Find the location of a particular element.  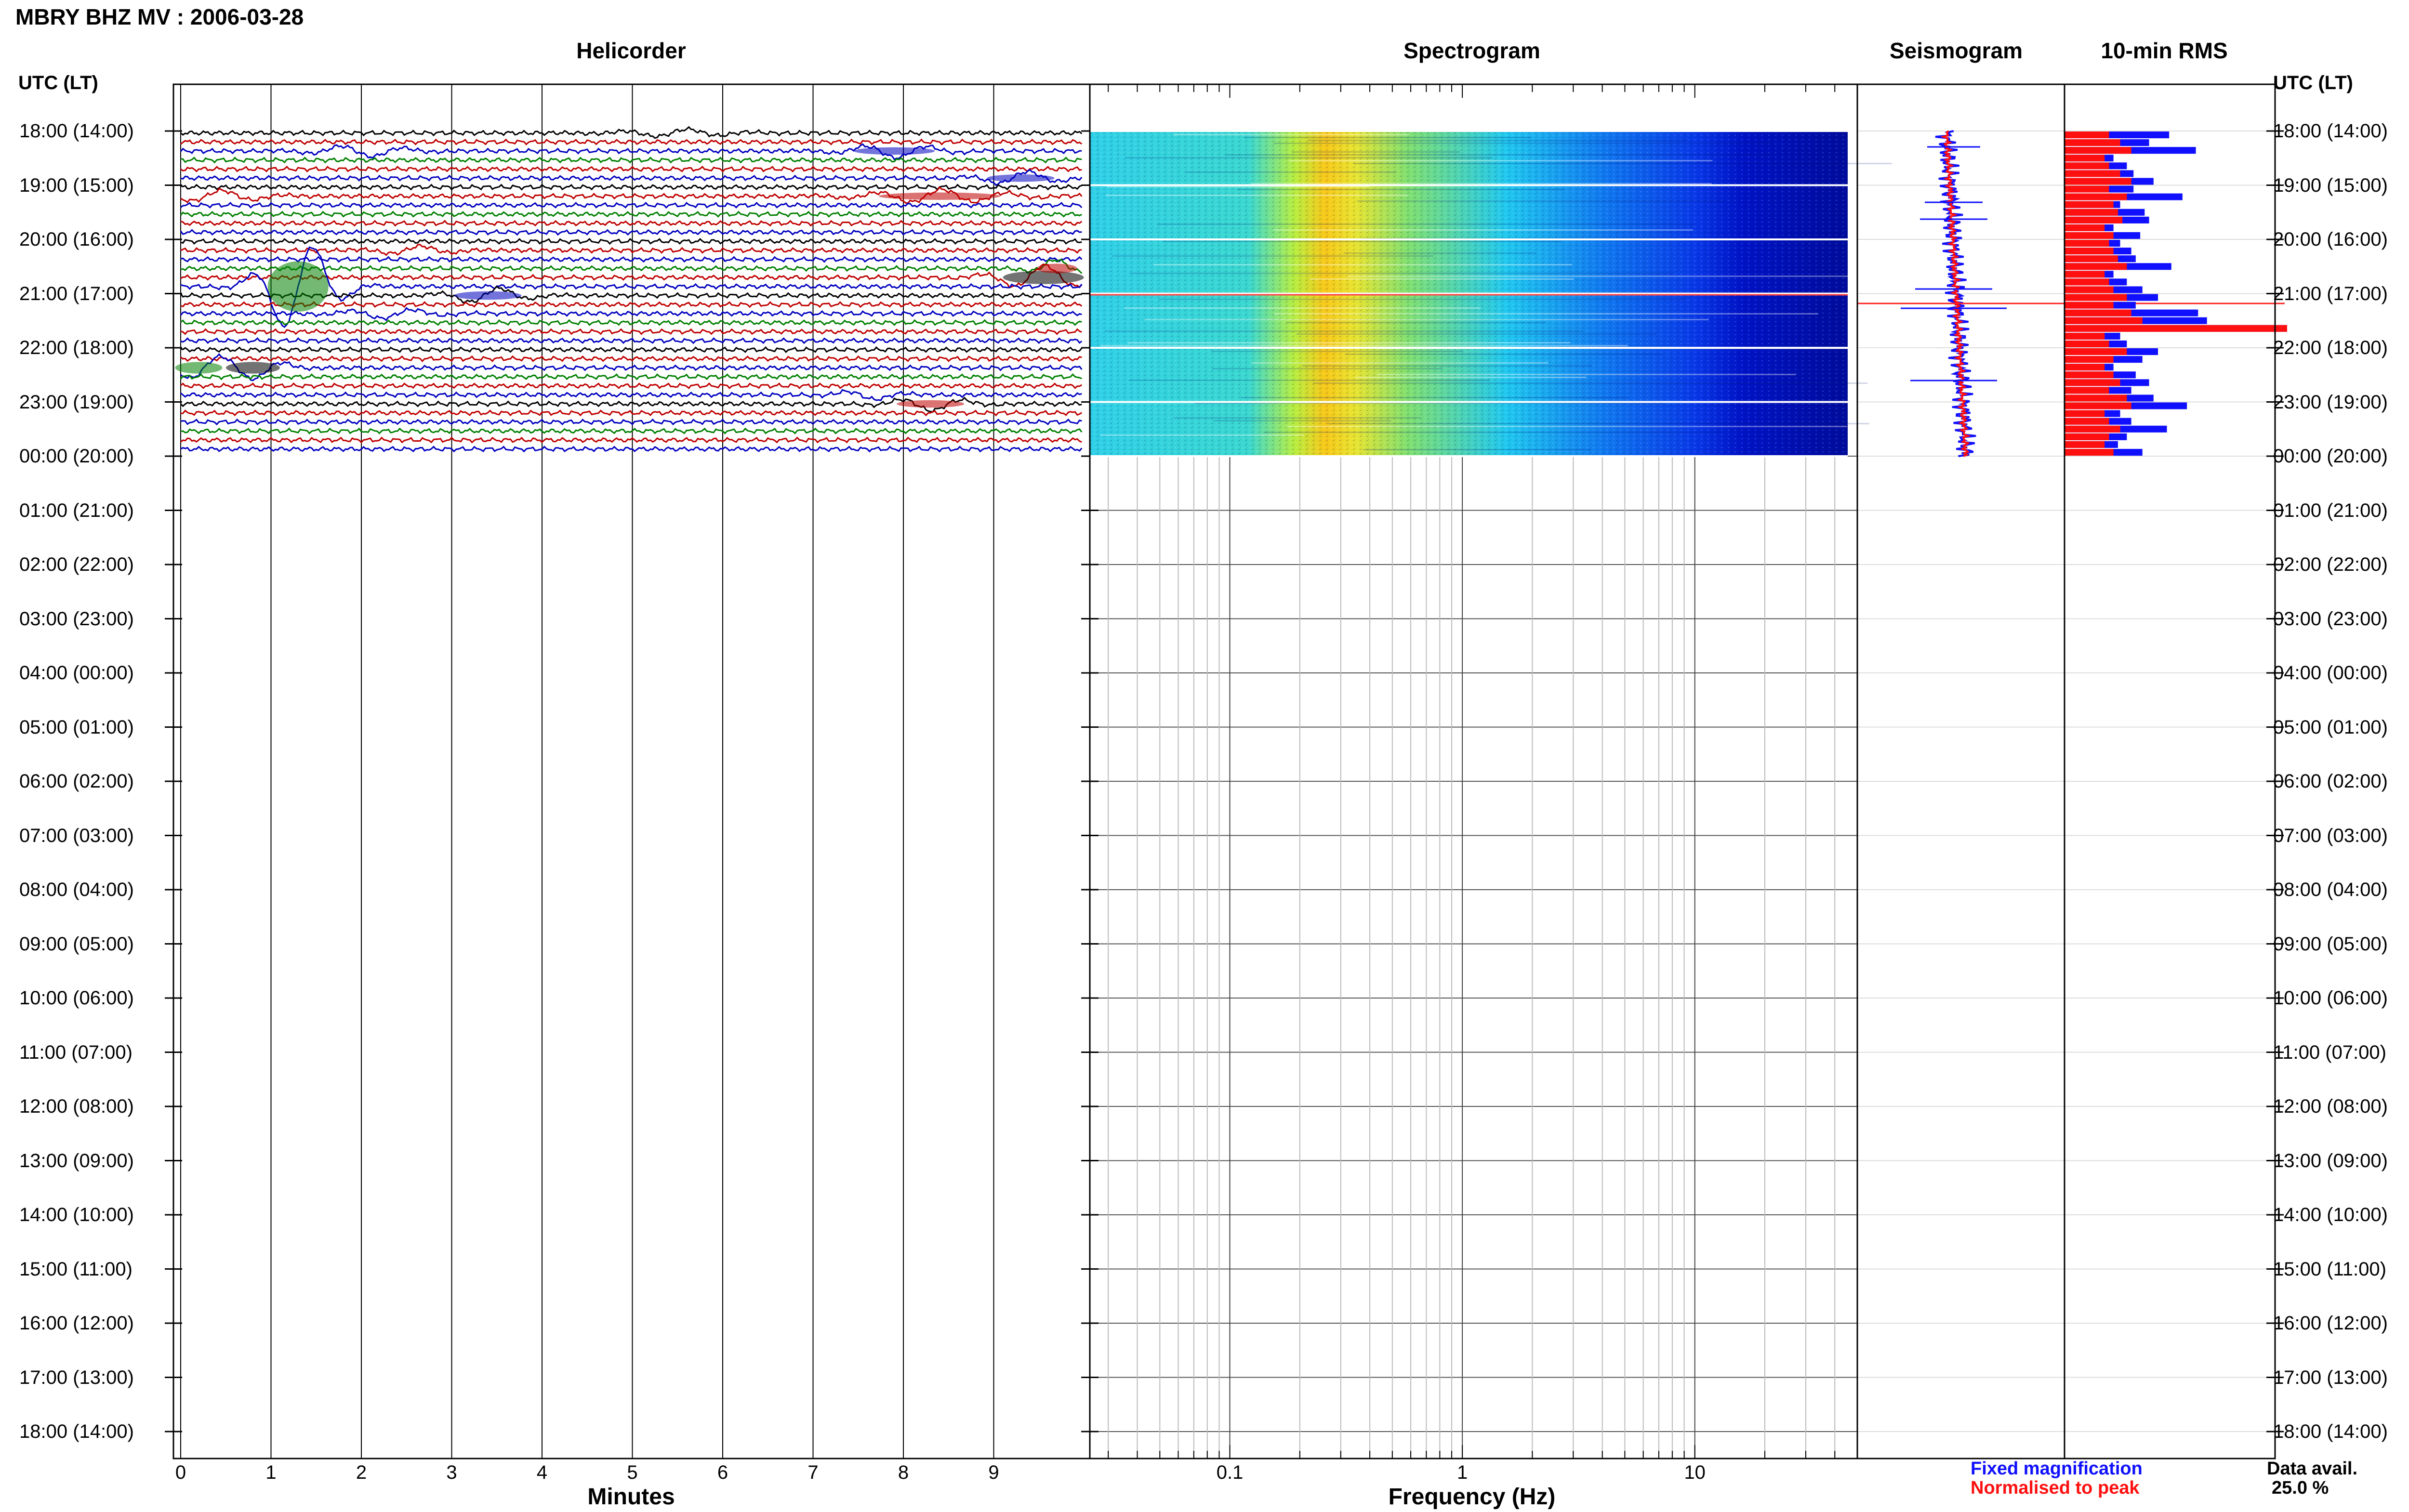

helicorder-layer is located at coordinates (629, 289).